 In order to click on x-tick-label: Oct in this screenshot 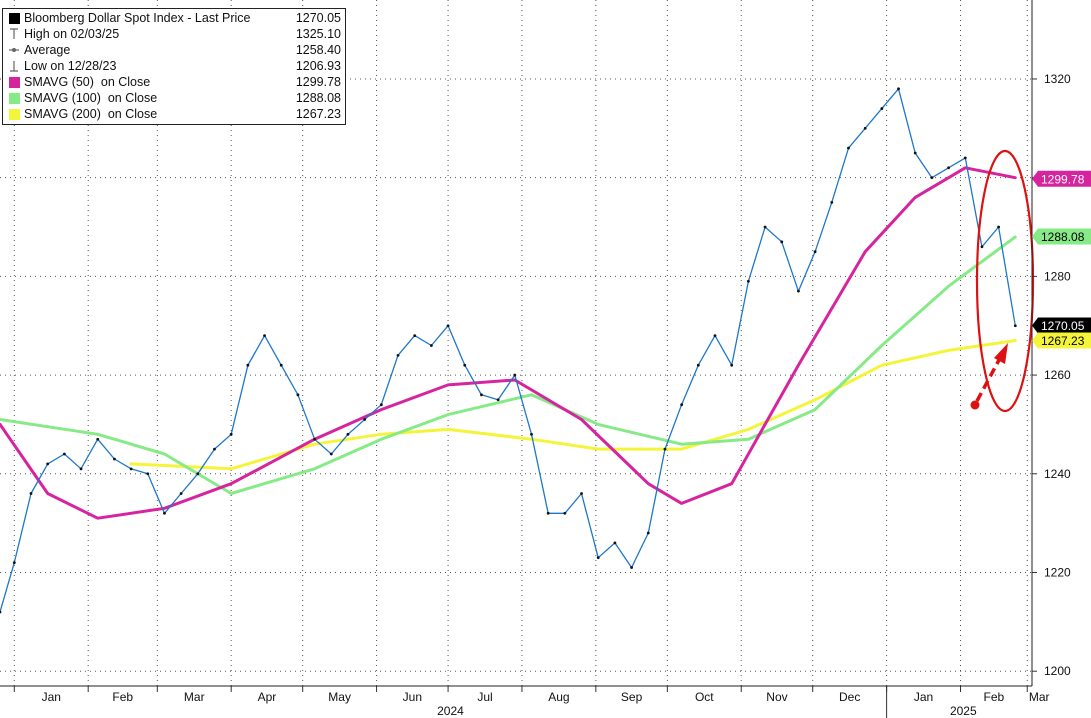, I will do `click(704, 697)`.